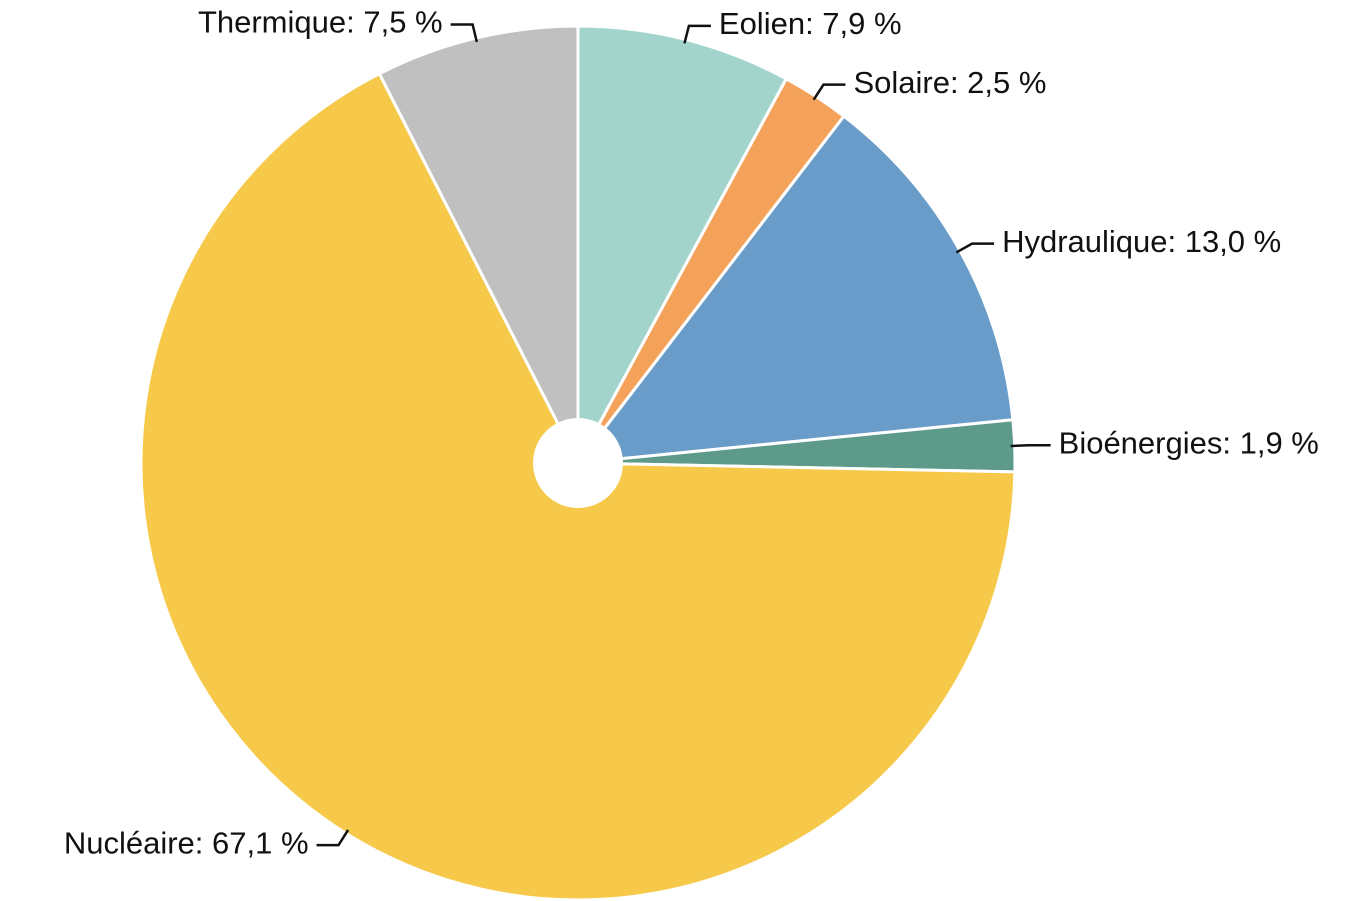 The width and height of the screenshot is (1369, 901). Describe the element at coordinates (1141, 241) in the screenshot. I see `slice-label: Hydraulique: 13,0 %` at that location.